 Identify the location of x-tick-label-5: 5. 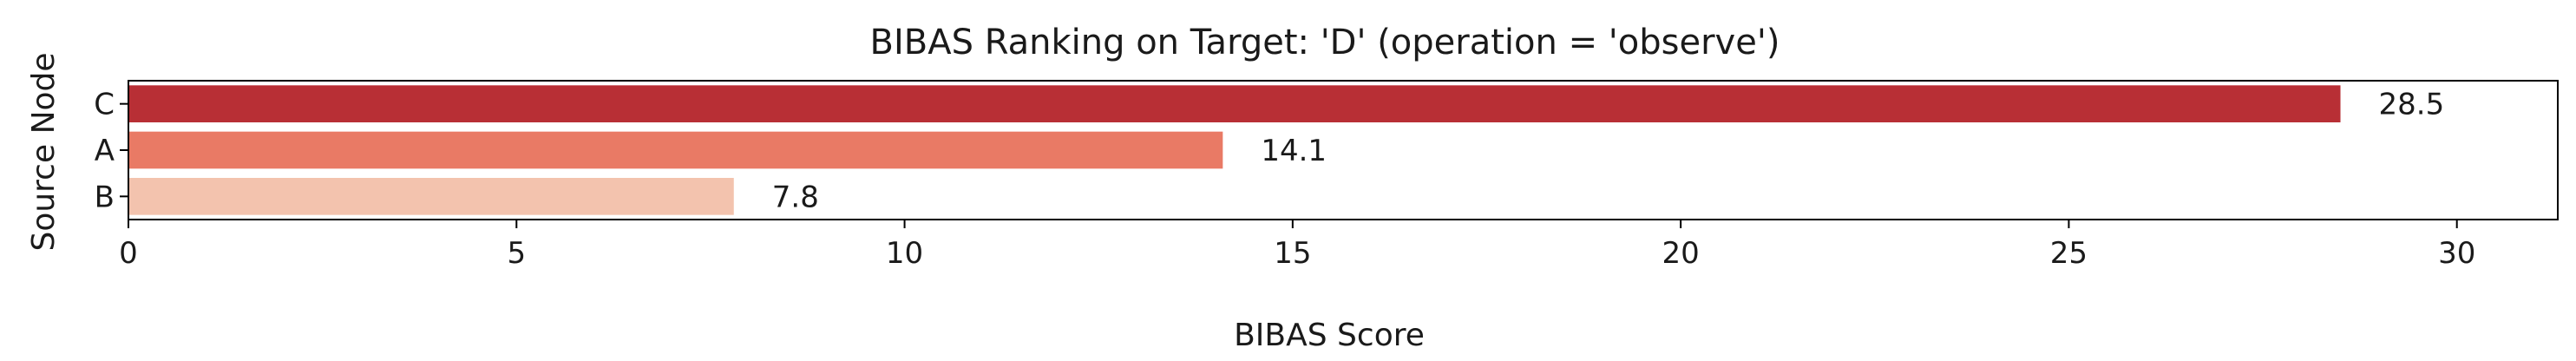
(516, 254).